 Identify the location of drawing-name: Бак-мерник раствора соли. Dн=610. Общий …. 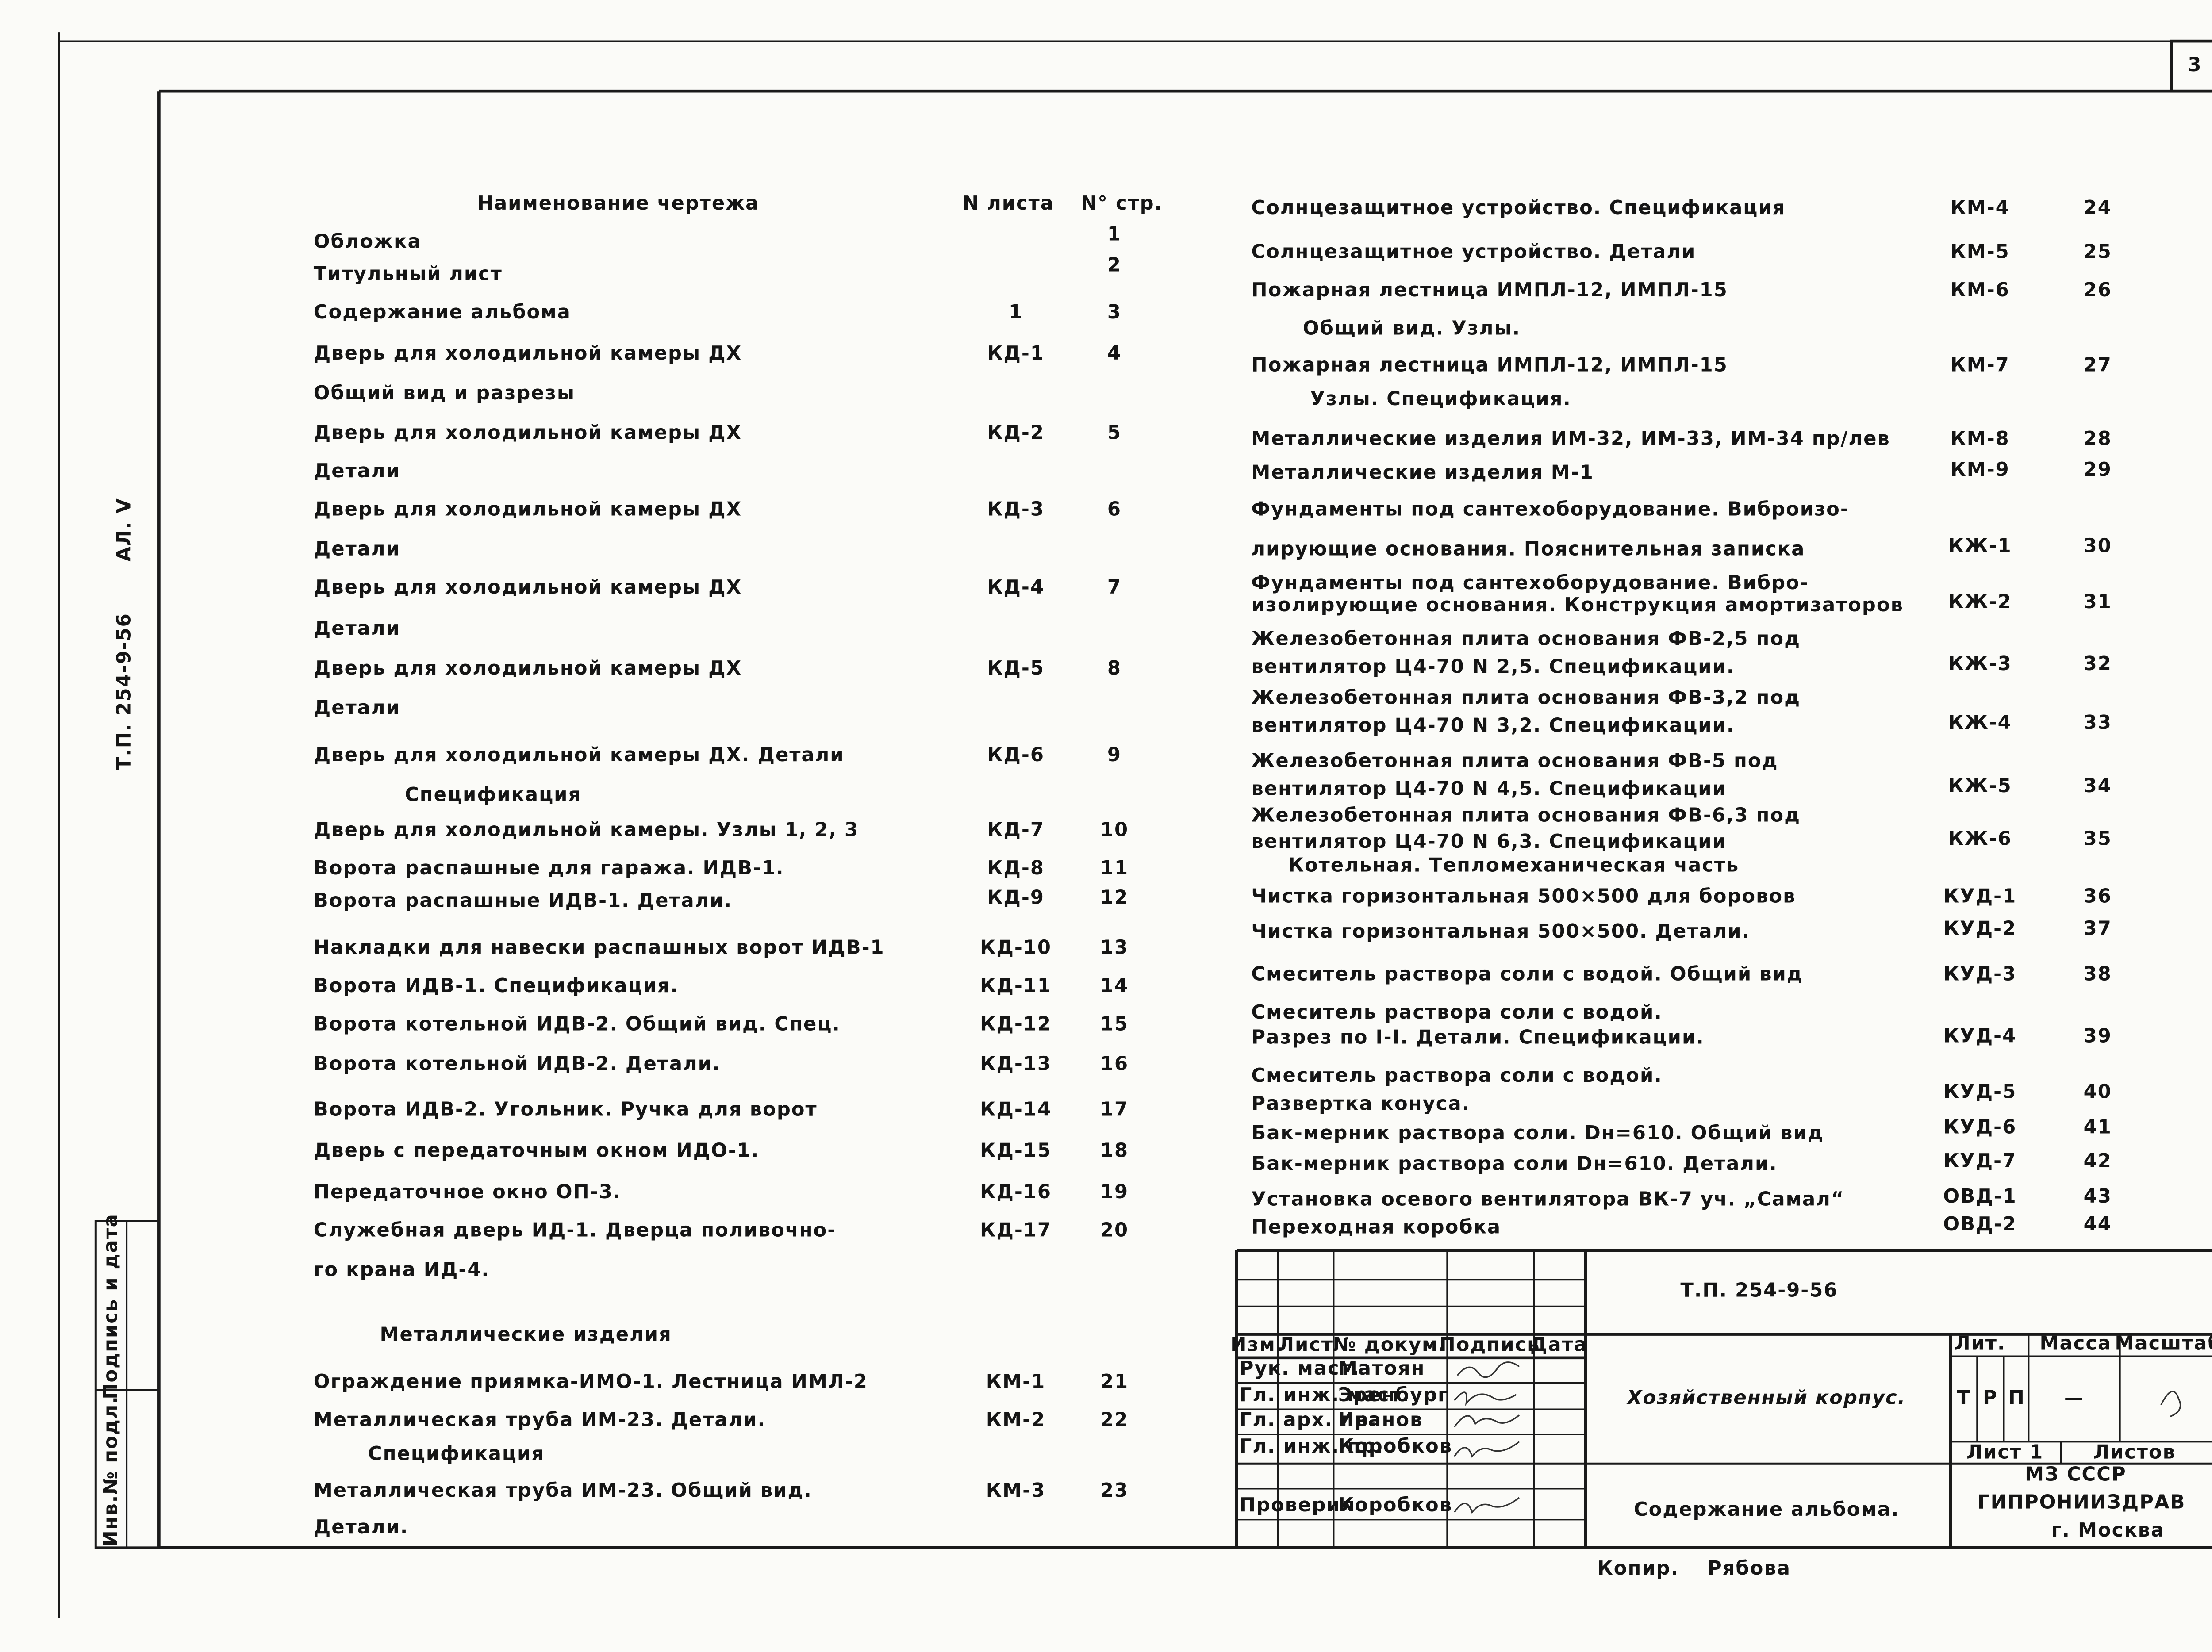
(1538, 1133).